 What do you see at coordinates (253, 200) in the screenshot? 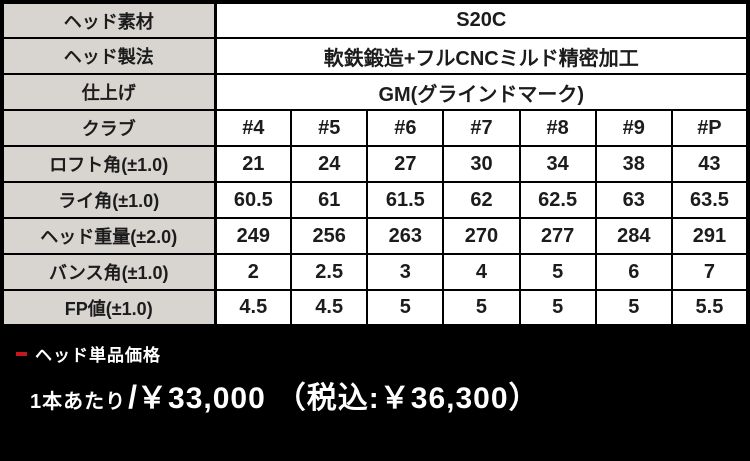
I see `lie-cell: 60.5` at bounding box center [253, 200].